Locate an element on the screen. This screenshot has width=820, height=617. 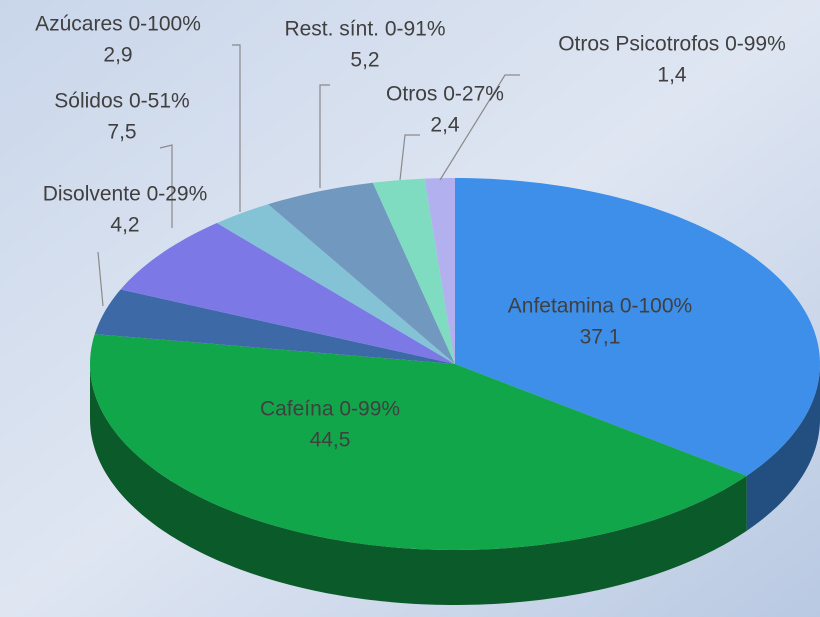
data-label-name: Rest. sínt. 0-91% is located at coordinates (364, 29).